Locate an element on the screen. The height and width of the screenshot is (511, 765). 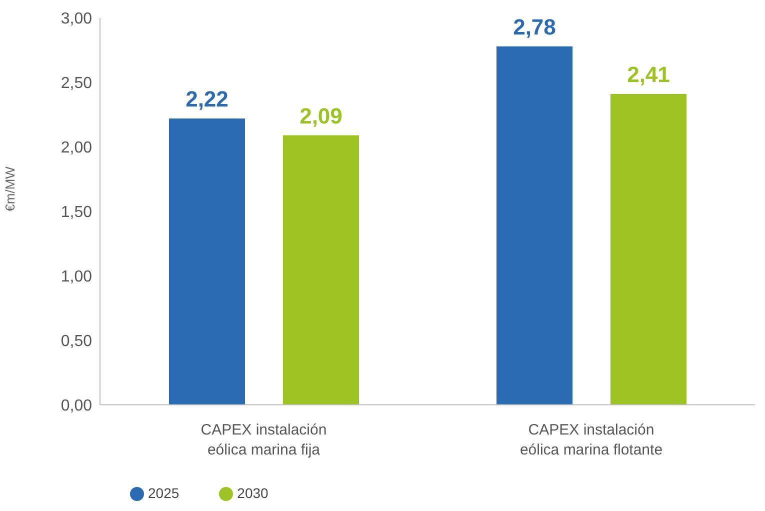
y-axis-title: €m/MW is located at coordinates (10, 189).